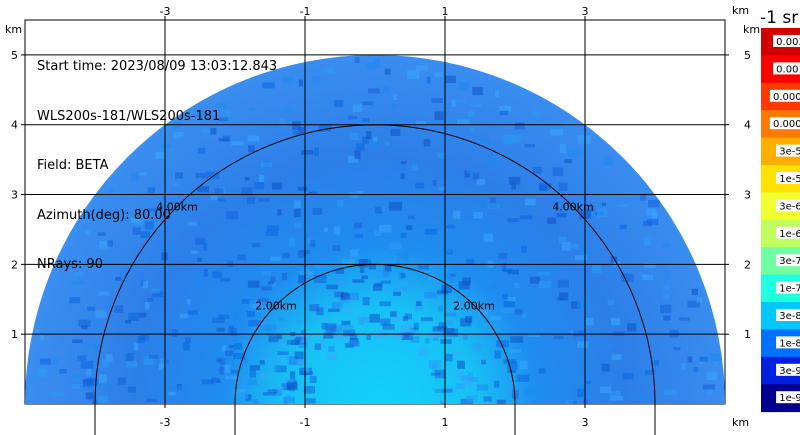 This screenshot has width=800, height=435. I want to click on range-ring-labels: 2.00km 2.00km 4.00km 4.00km, so click(375, 257).